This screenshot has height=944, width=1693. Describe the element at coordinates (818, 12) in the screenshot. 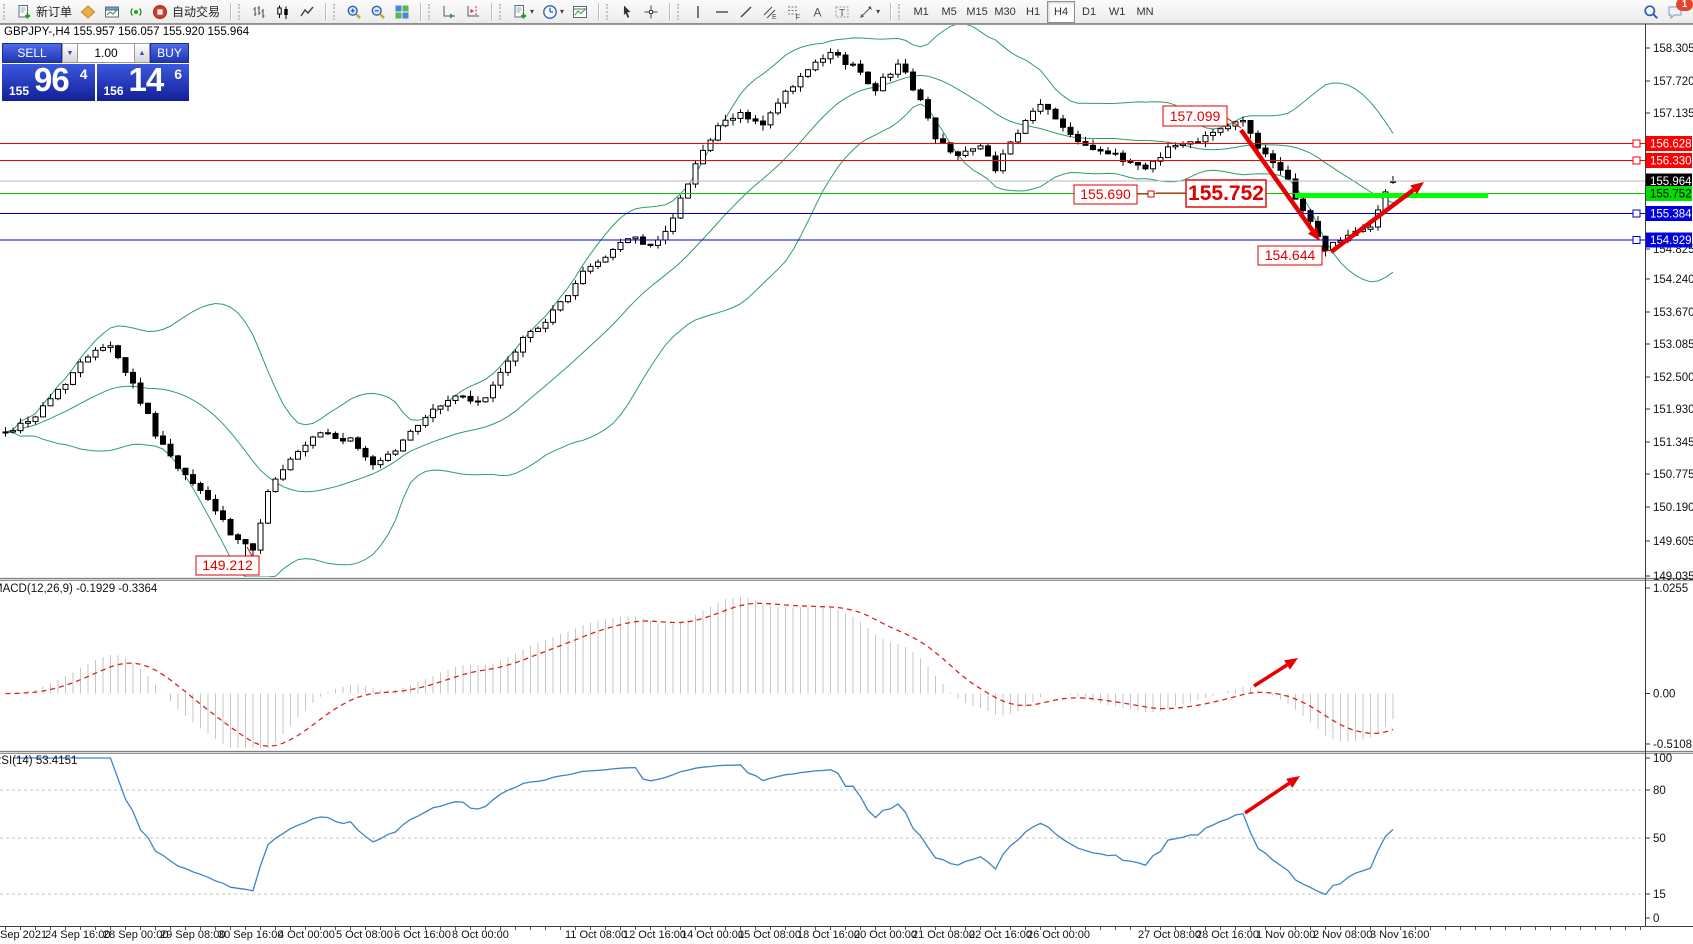

I see `text-button: A` at that location.